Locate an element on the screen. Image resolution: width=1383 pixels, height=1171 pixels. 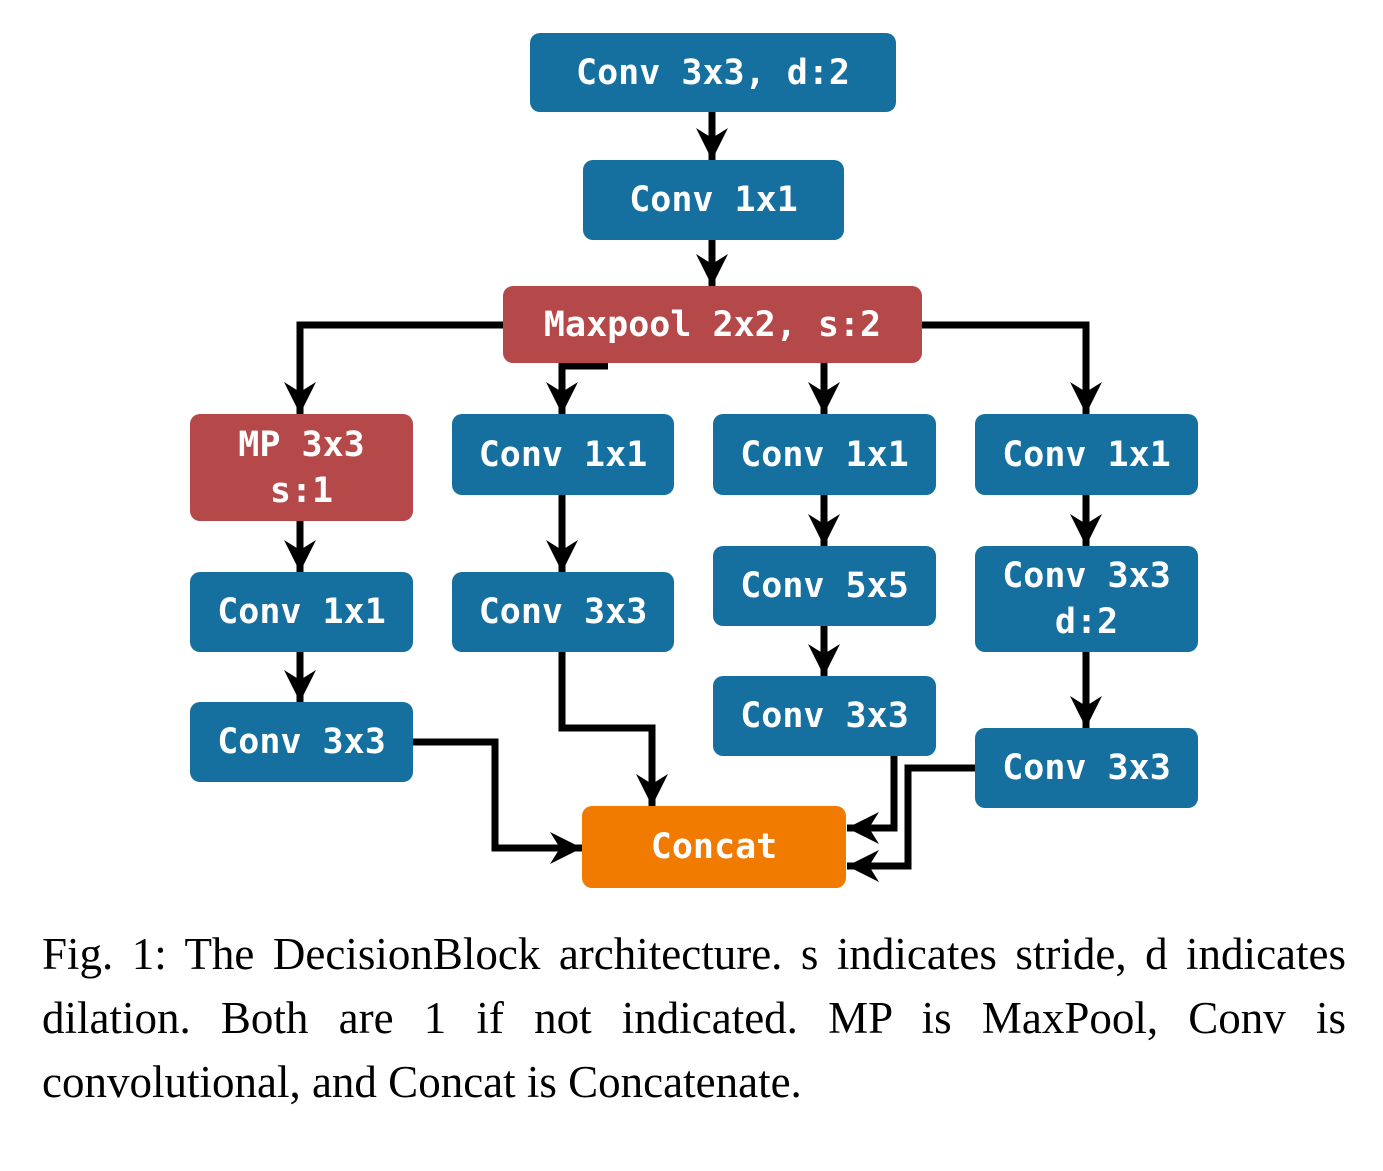
node-concat: Concat is located at coordinates (714, 847).